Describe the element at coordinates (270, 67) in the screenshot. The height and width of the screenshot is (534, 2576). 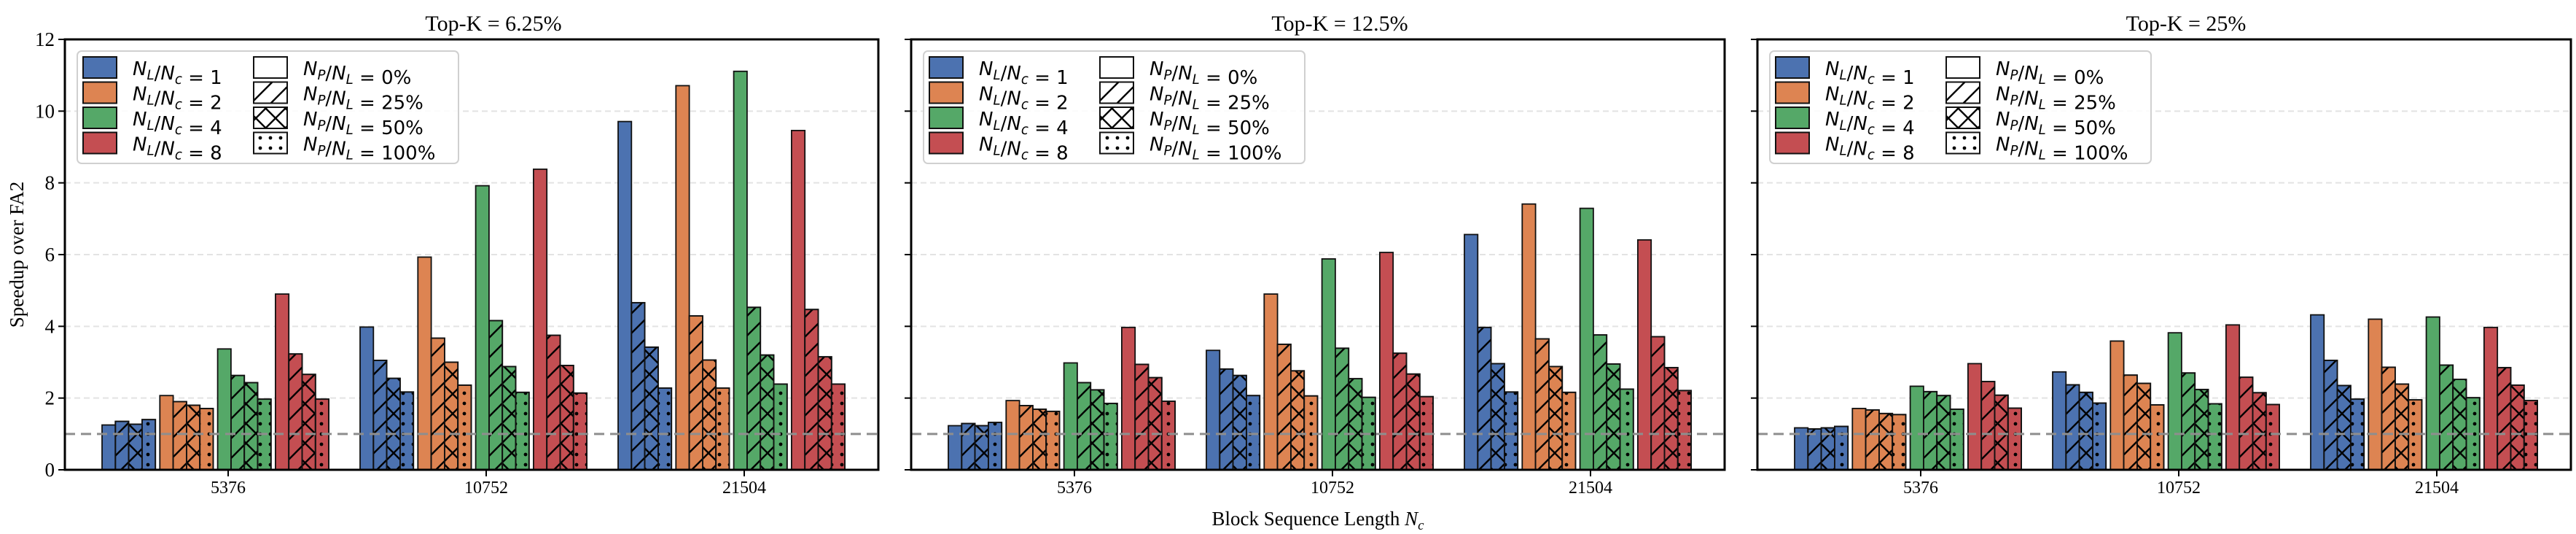
I see `legend-hatch-swatch` at that location.